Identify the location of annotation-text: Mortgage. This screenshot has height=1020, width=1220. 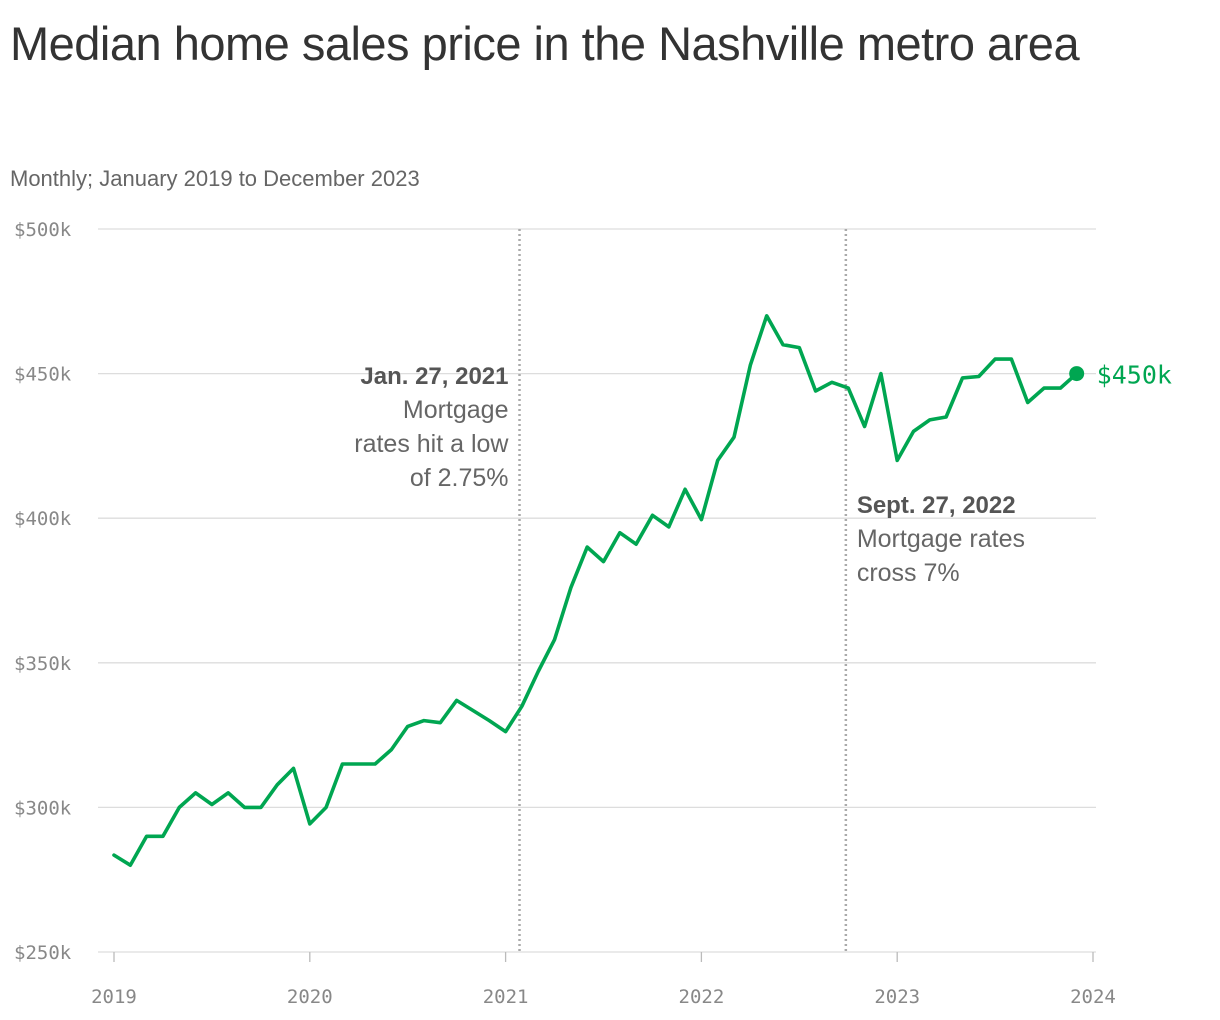
(456, 410).